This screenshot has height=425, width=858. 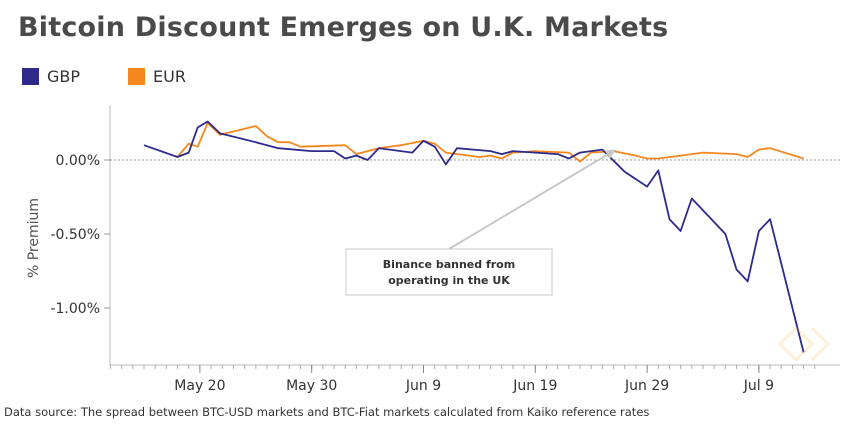 I want to click on legend-label-gbp: GBP, so click(x=64, y=76).